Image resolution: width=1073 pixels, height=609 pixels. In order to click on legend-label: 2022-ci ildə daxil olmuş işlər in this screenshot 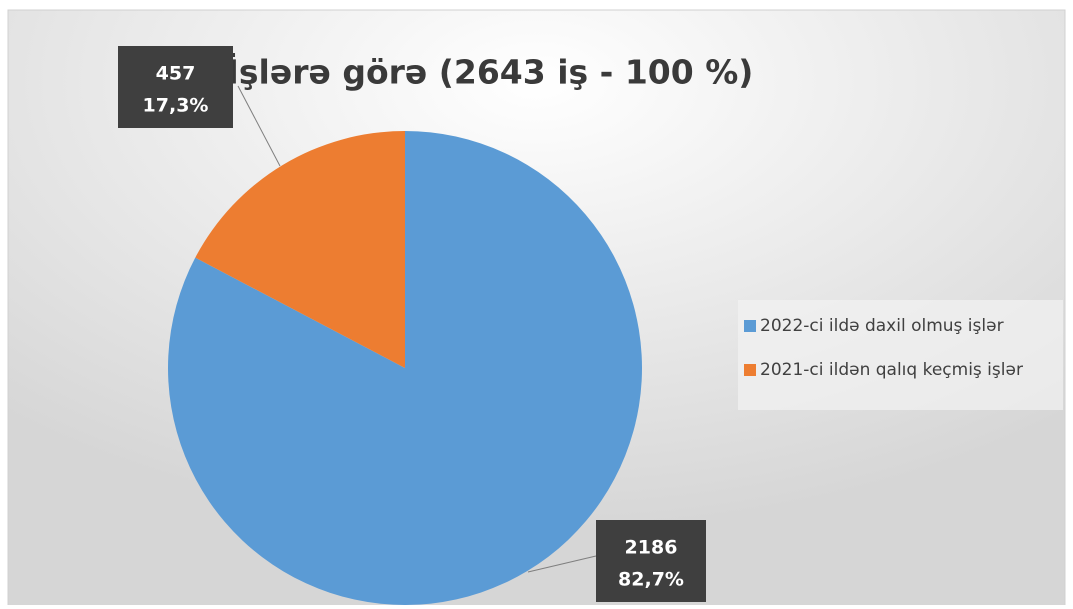, I will do `click(882, 326)`.